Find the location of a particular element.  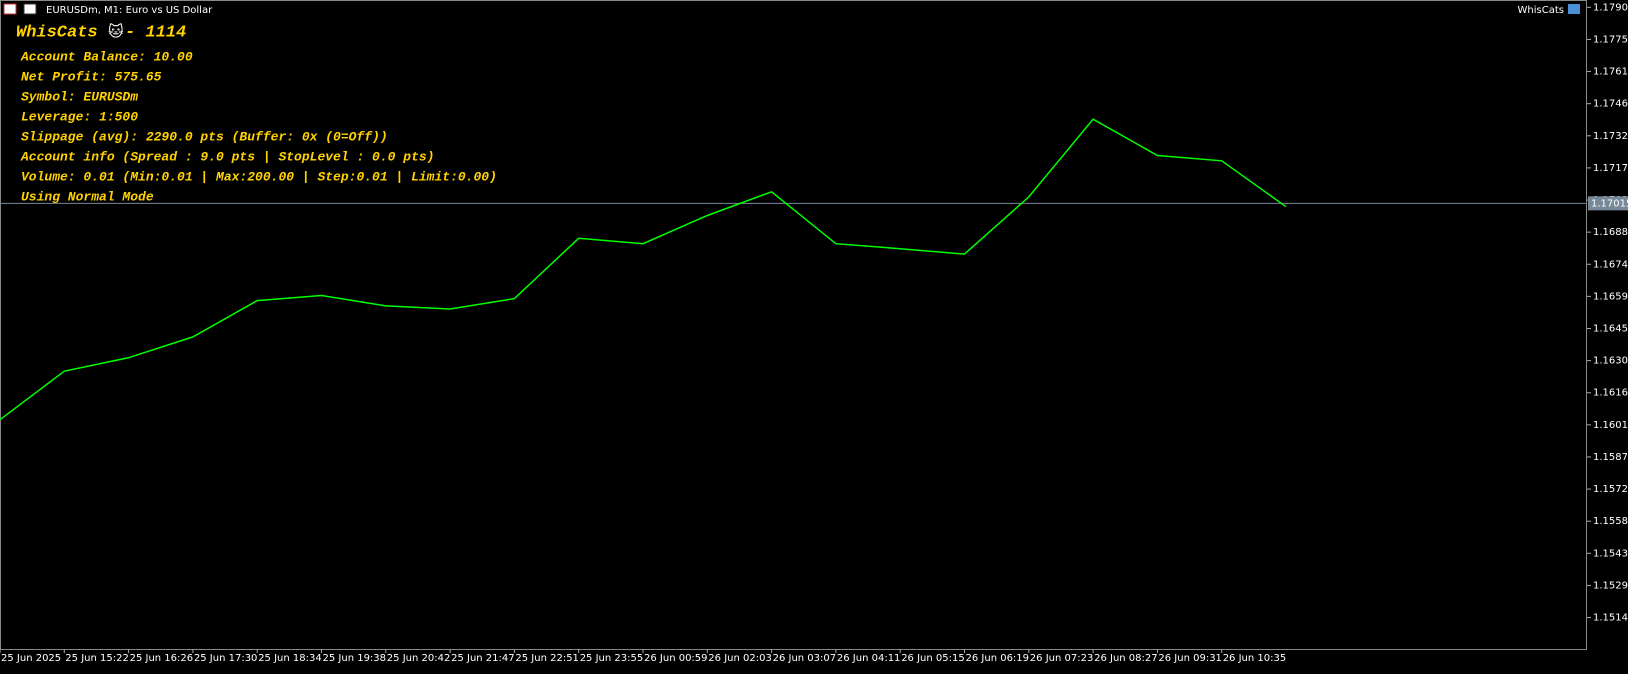

expert-name: WhisCats is located at coordinates (1541, 10).